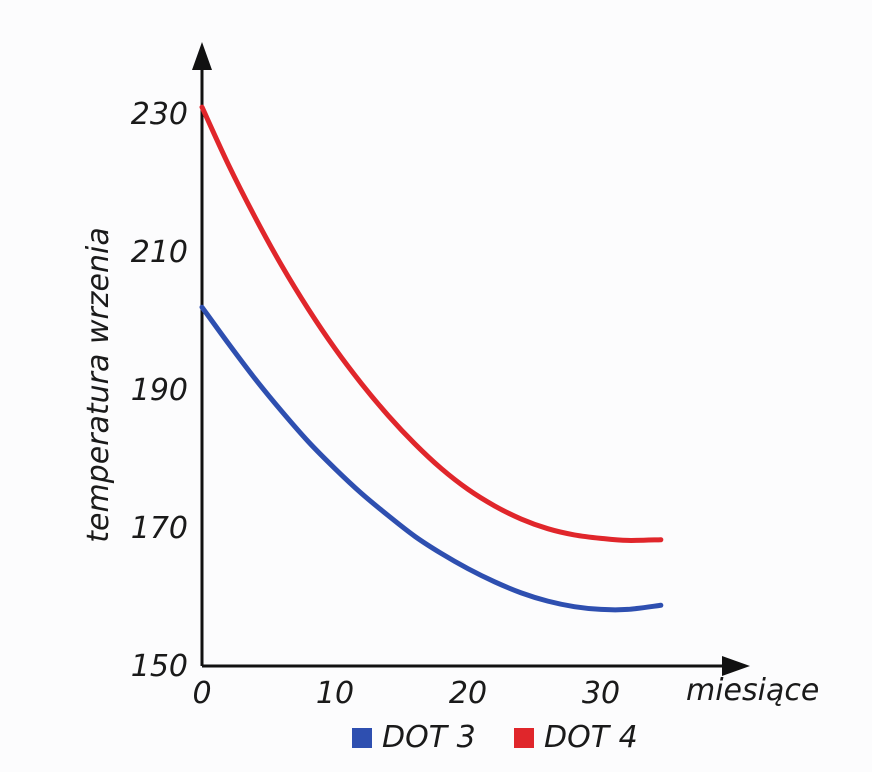 This screenshot has width=872, height=772. What do you see at coordinates (201, 693) in the screenshot?
I see `x-tick-label: 0` at bounding box center [201, 693].